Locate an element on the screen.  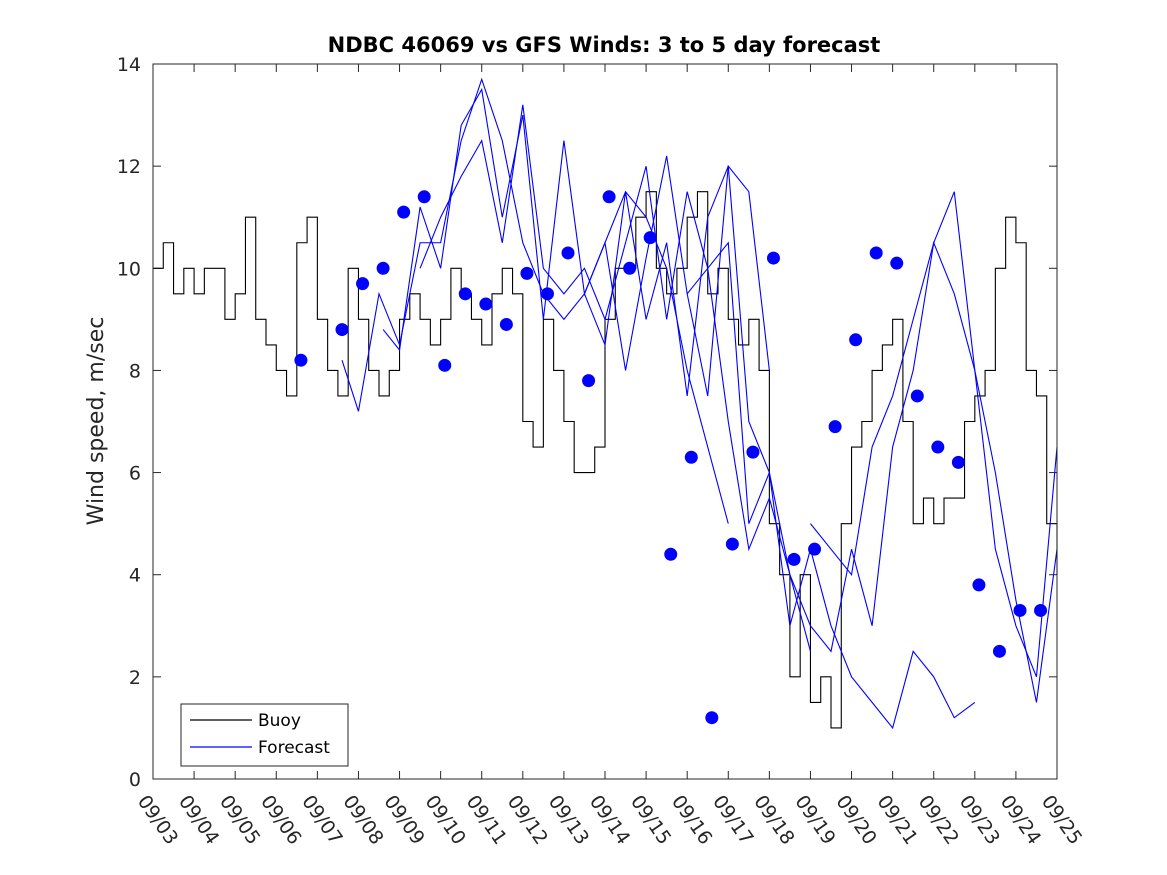
y-tick-label: 2 is located at coordinates (135, 678).